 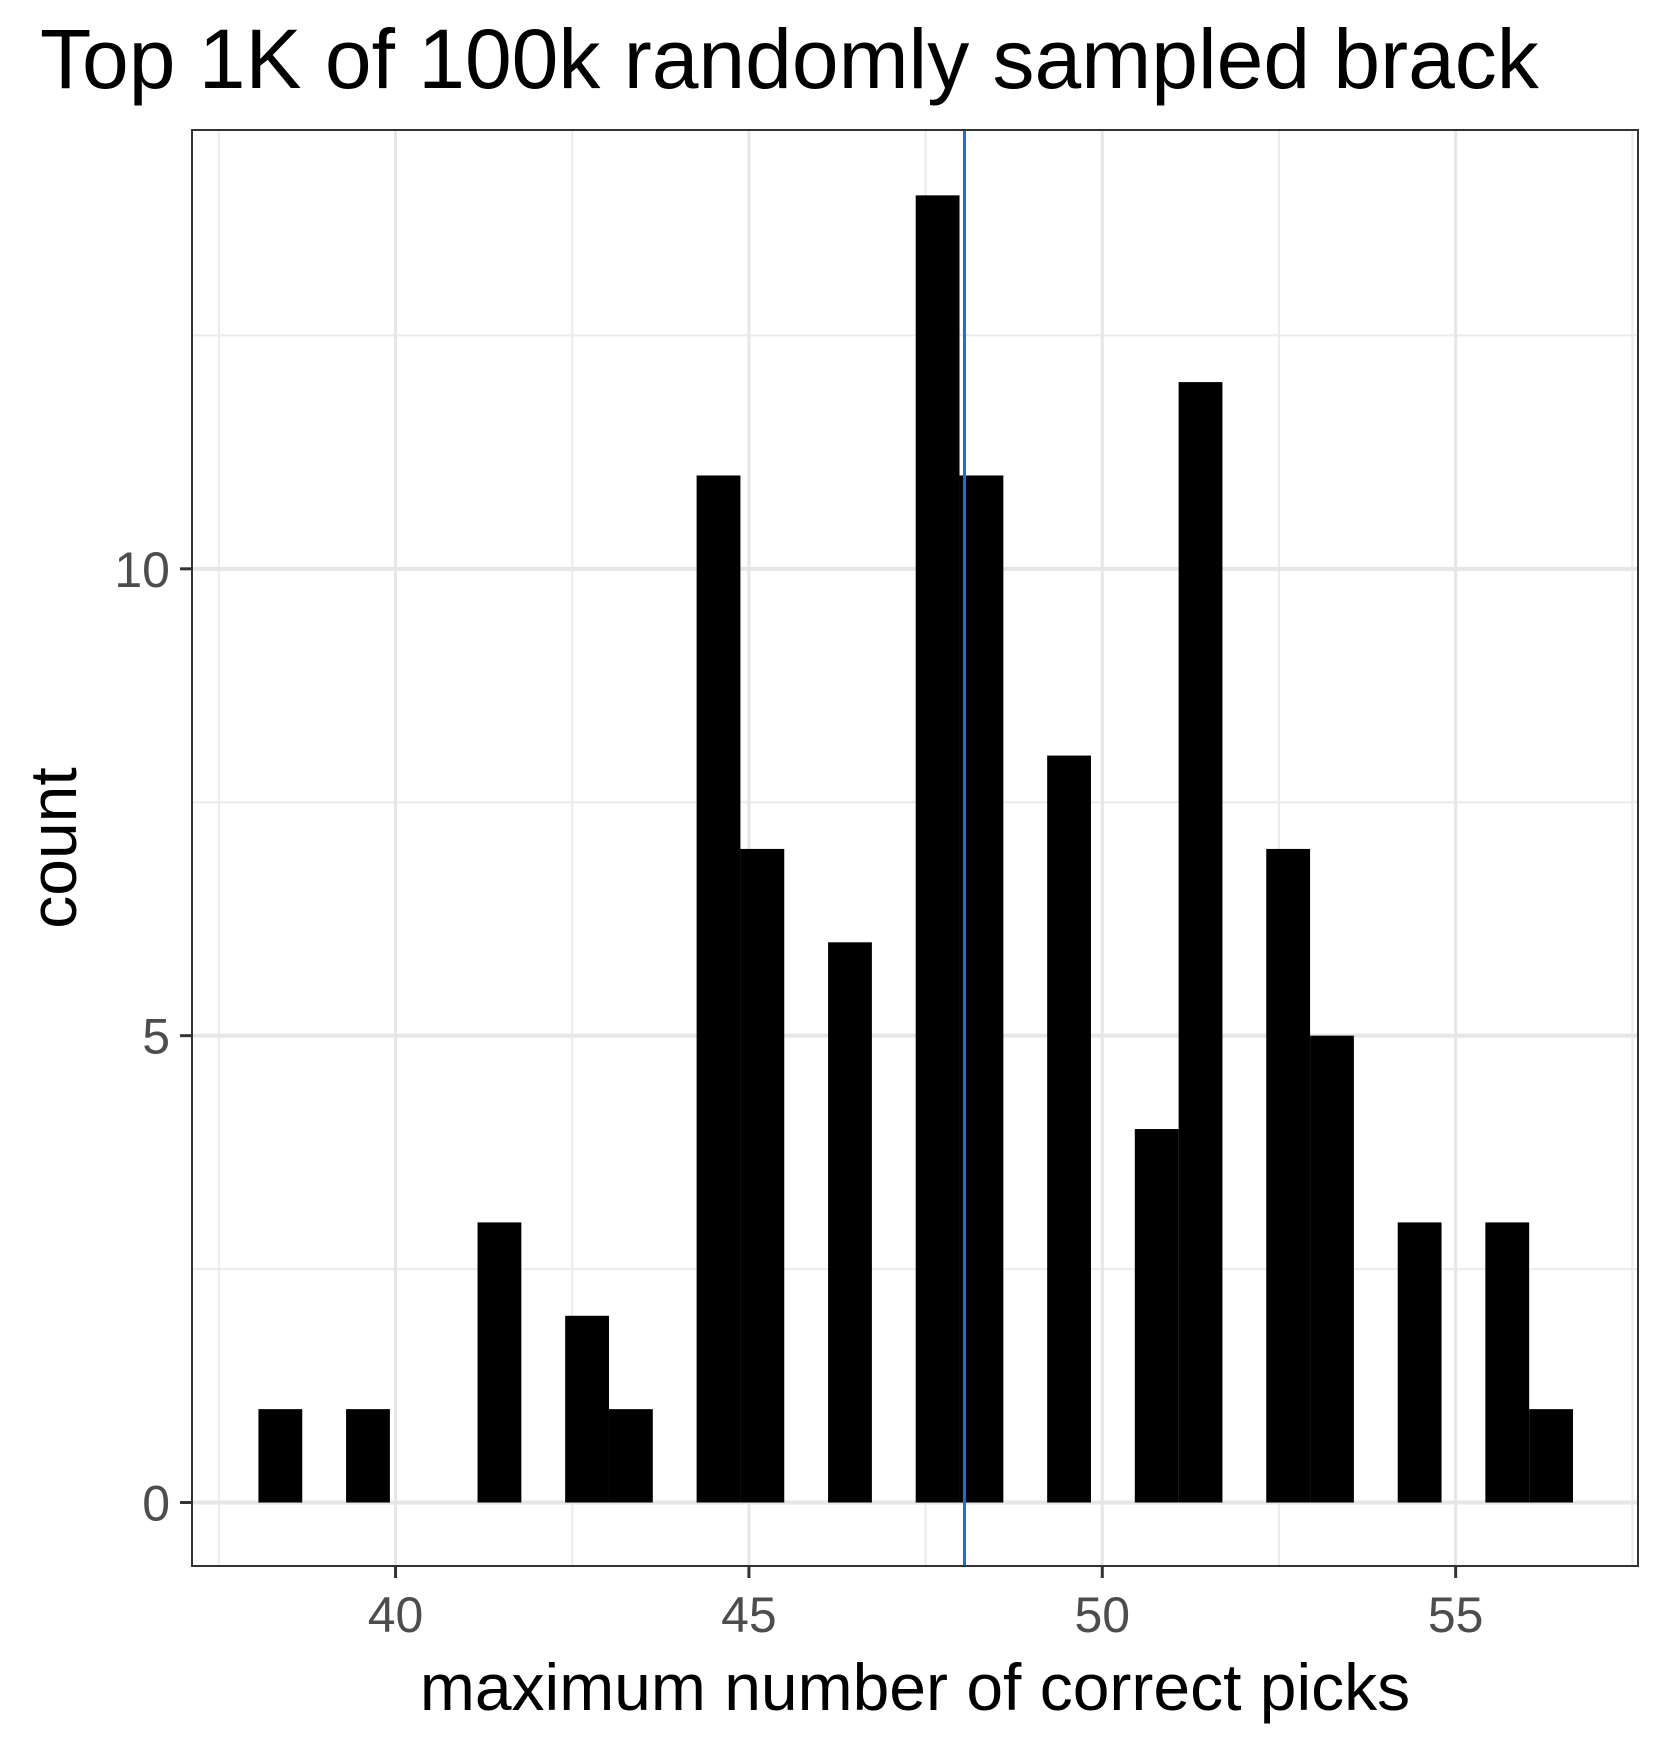 I want to click on y-tick-label: 0, so click(x=156, y=1504).